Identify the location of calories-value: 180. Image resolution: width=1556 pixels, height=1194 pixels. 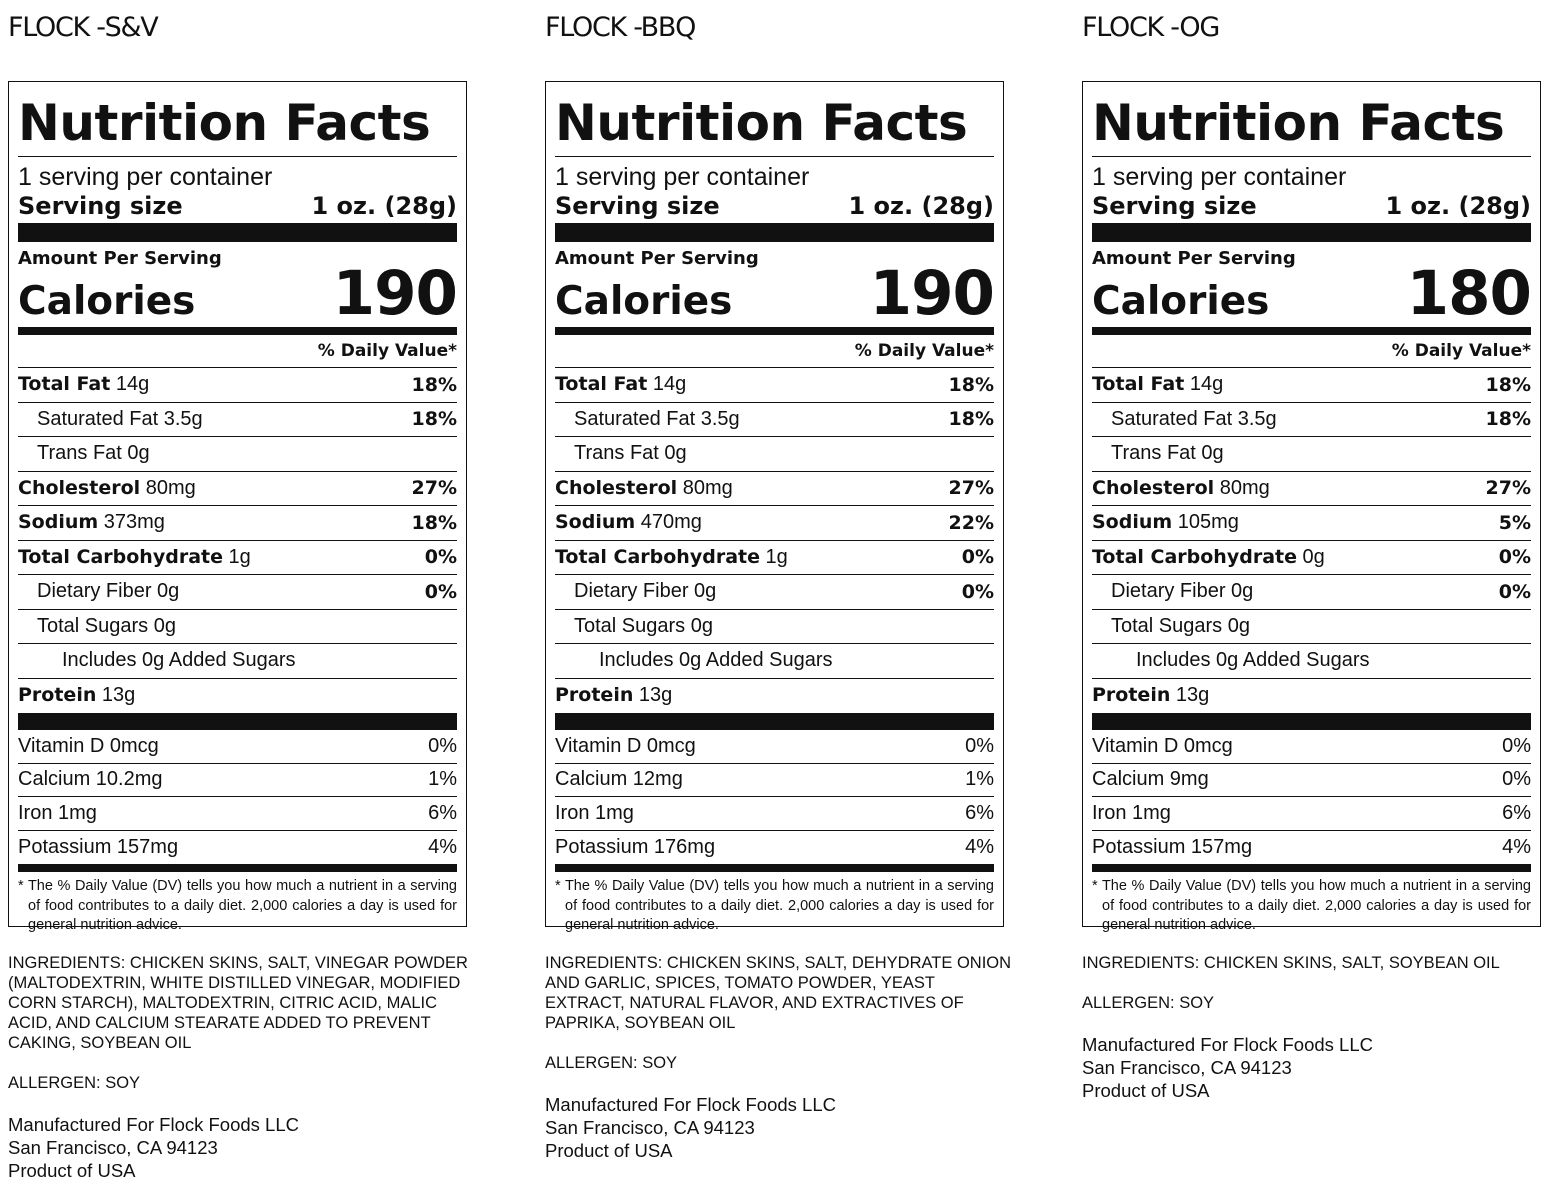
(1469, 293).